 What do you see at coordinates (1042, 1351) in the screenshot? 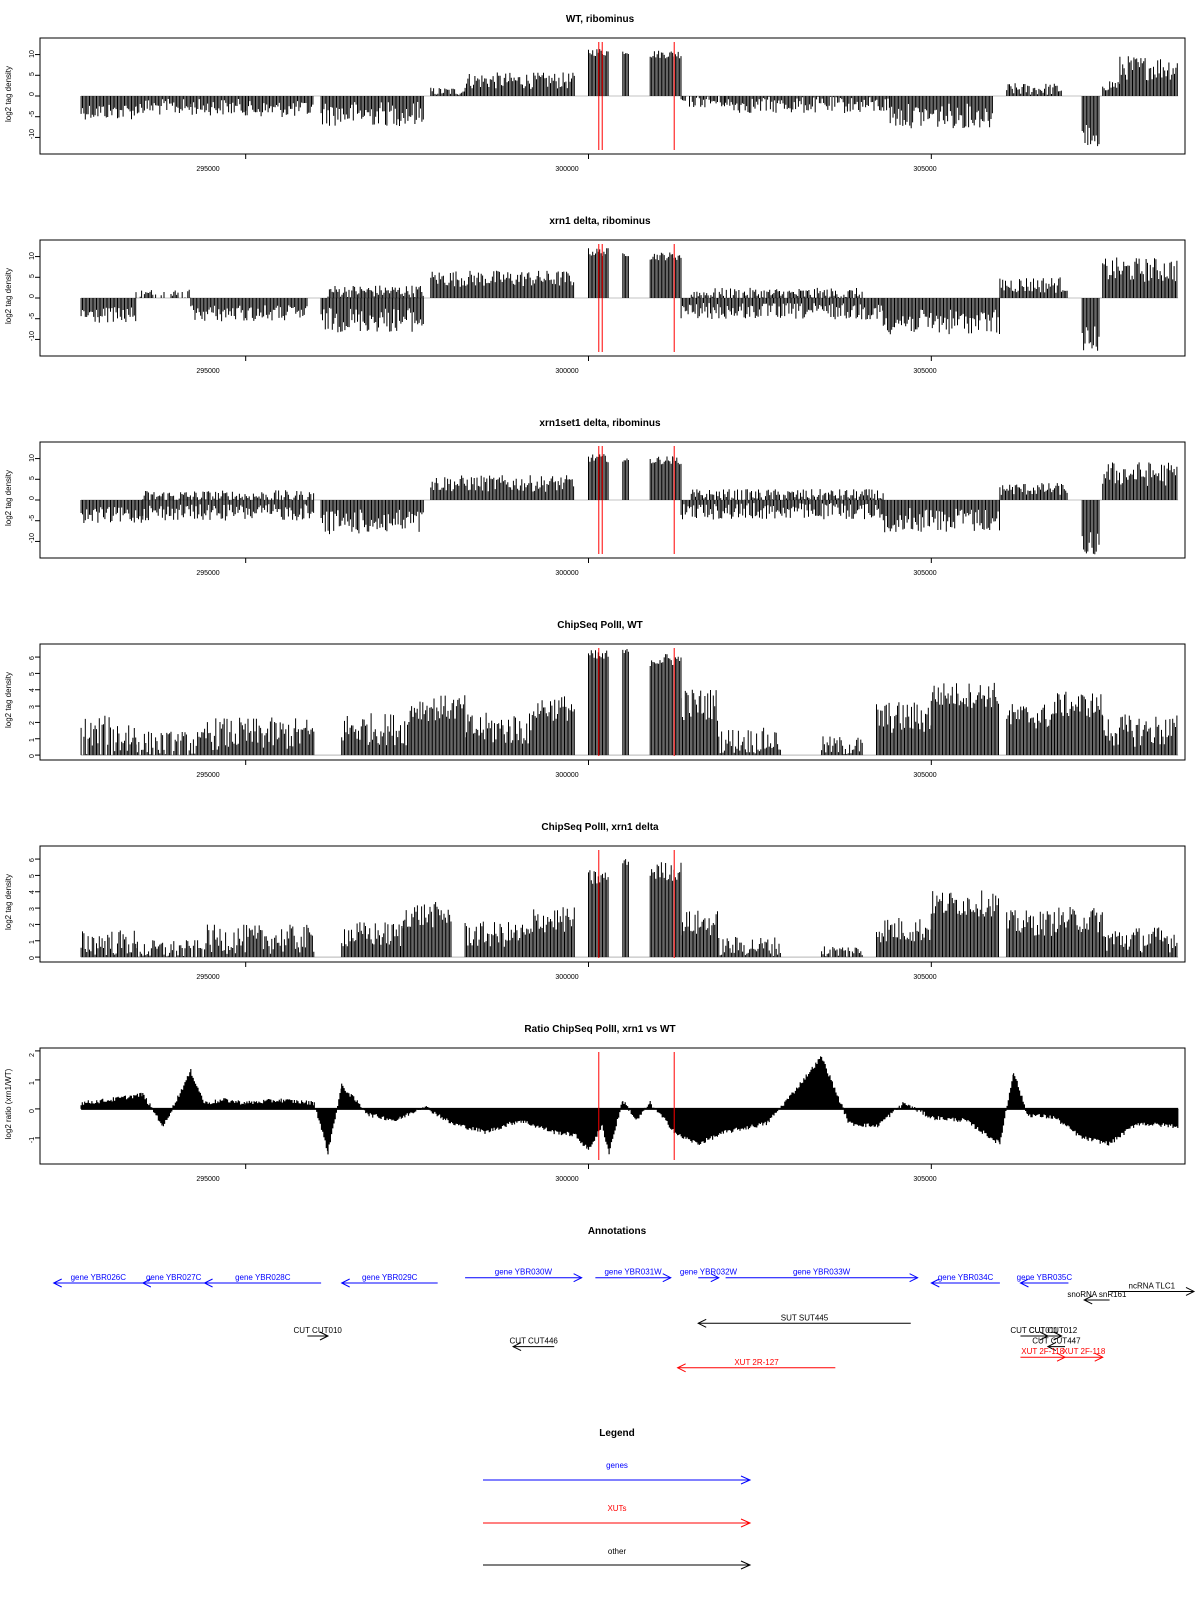
I see `annotation-label: XUT 2F-118` at bounding box center [1042, 1351].